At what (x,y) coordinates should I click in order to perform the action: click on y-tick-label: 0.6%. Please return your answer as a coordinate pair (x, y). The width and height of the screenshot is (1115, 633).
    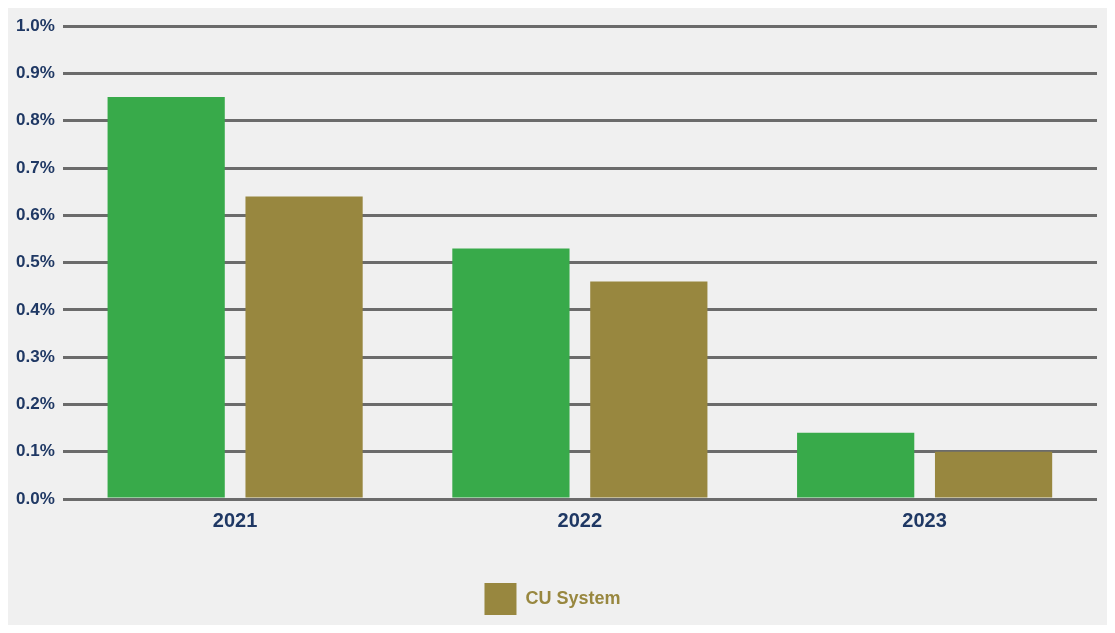
    Looking at the image, I should click on (35, 215).